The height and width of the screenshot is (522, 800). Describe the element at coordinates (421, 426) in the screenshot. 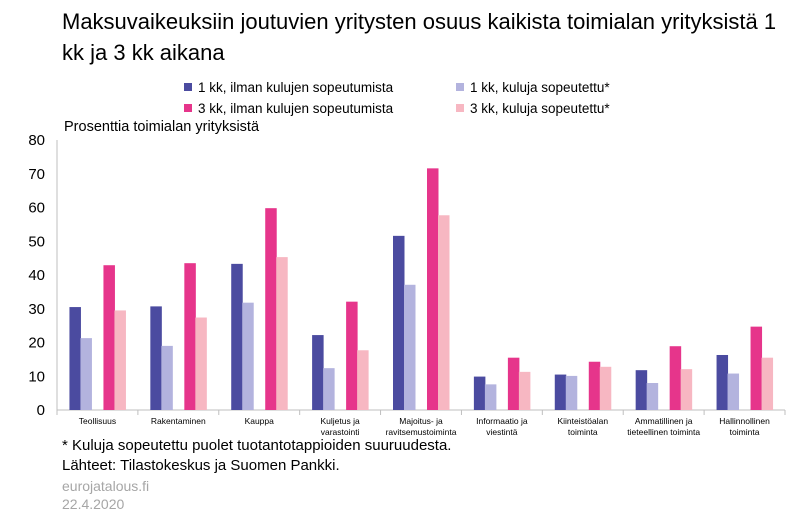

I see `category-label: Majoitus- ja ravitsemustoiminta` at that location.